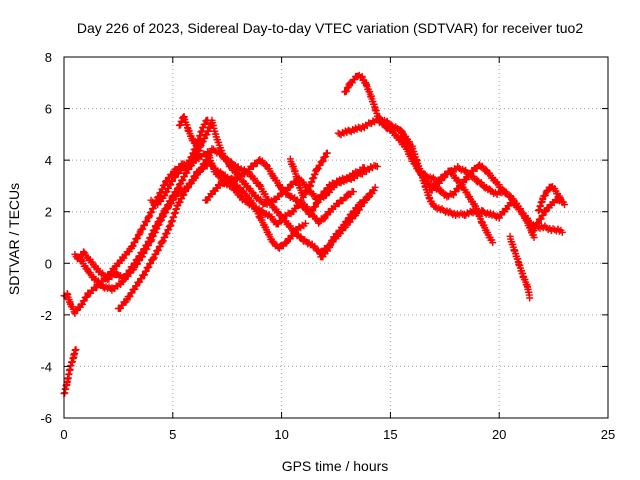 The image size is (640, 480). Describe the element at coordinates (14, 239) in the screenshot. I see `y-axis-label: SDTVAR / TECUs` at that location.